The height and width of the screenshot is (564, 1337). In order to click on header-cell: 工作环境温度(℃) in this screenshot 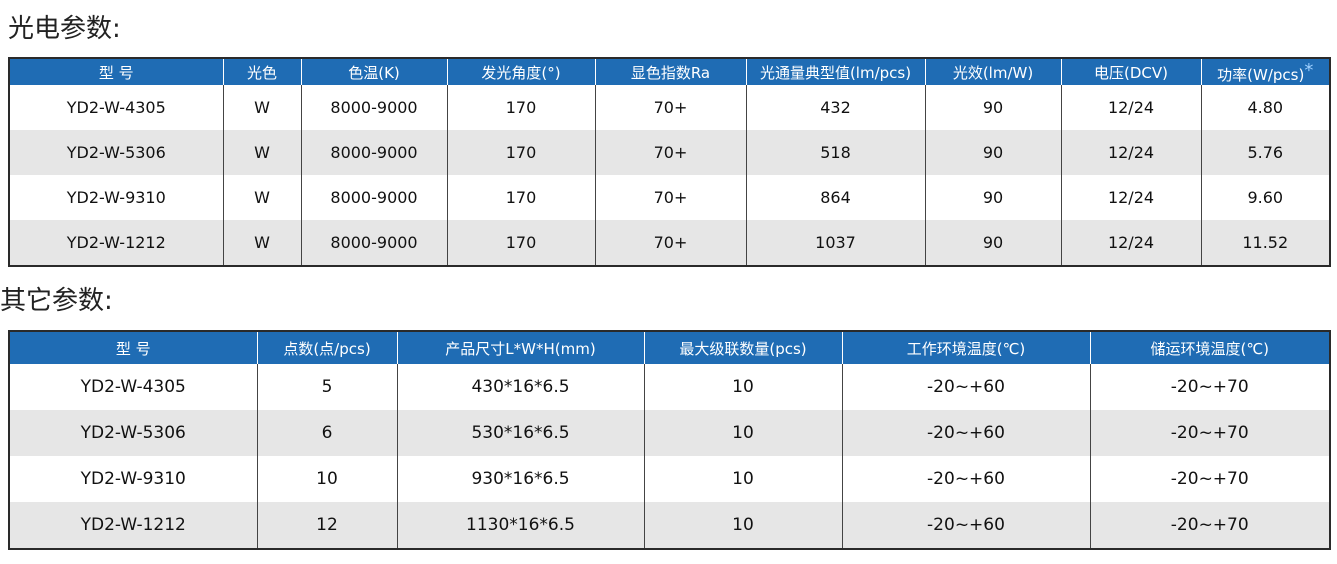, I will do `click(965, 347)`.